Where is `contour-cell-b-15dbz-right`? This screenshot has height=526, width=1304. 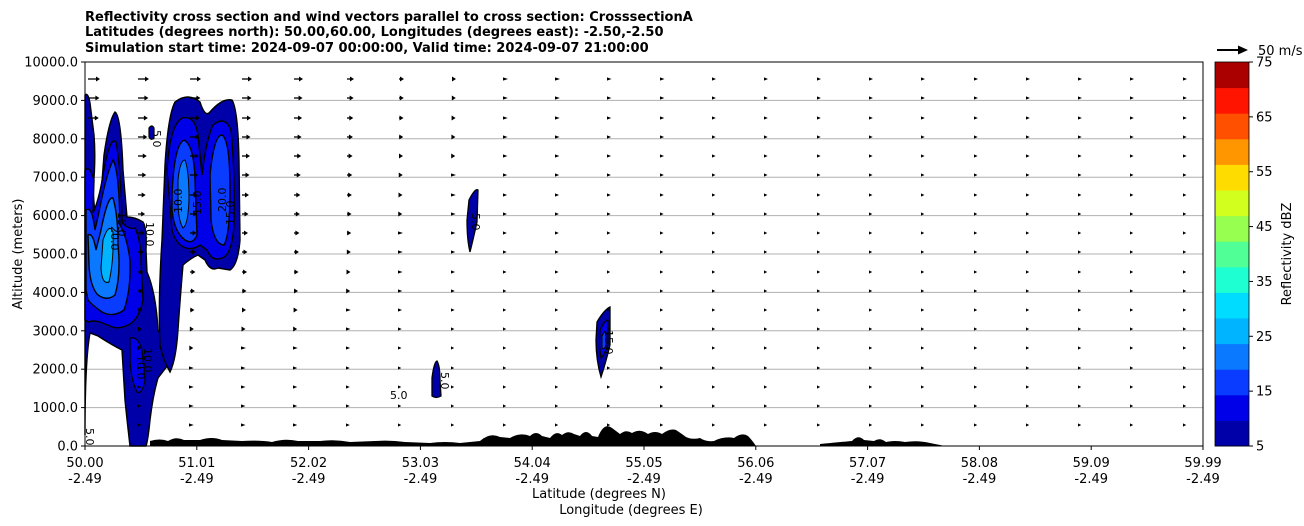 contour-cell-b-15dbz-right is located at coordinates (220, 190).